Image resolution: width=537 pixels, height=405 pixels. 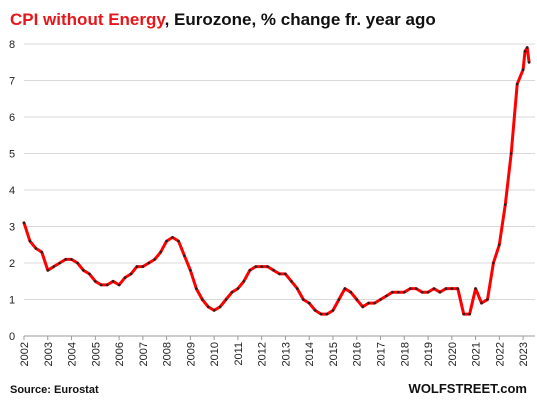 I want to click on x-tick-label: 2009, so click(x=191, y=354).